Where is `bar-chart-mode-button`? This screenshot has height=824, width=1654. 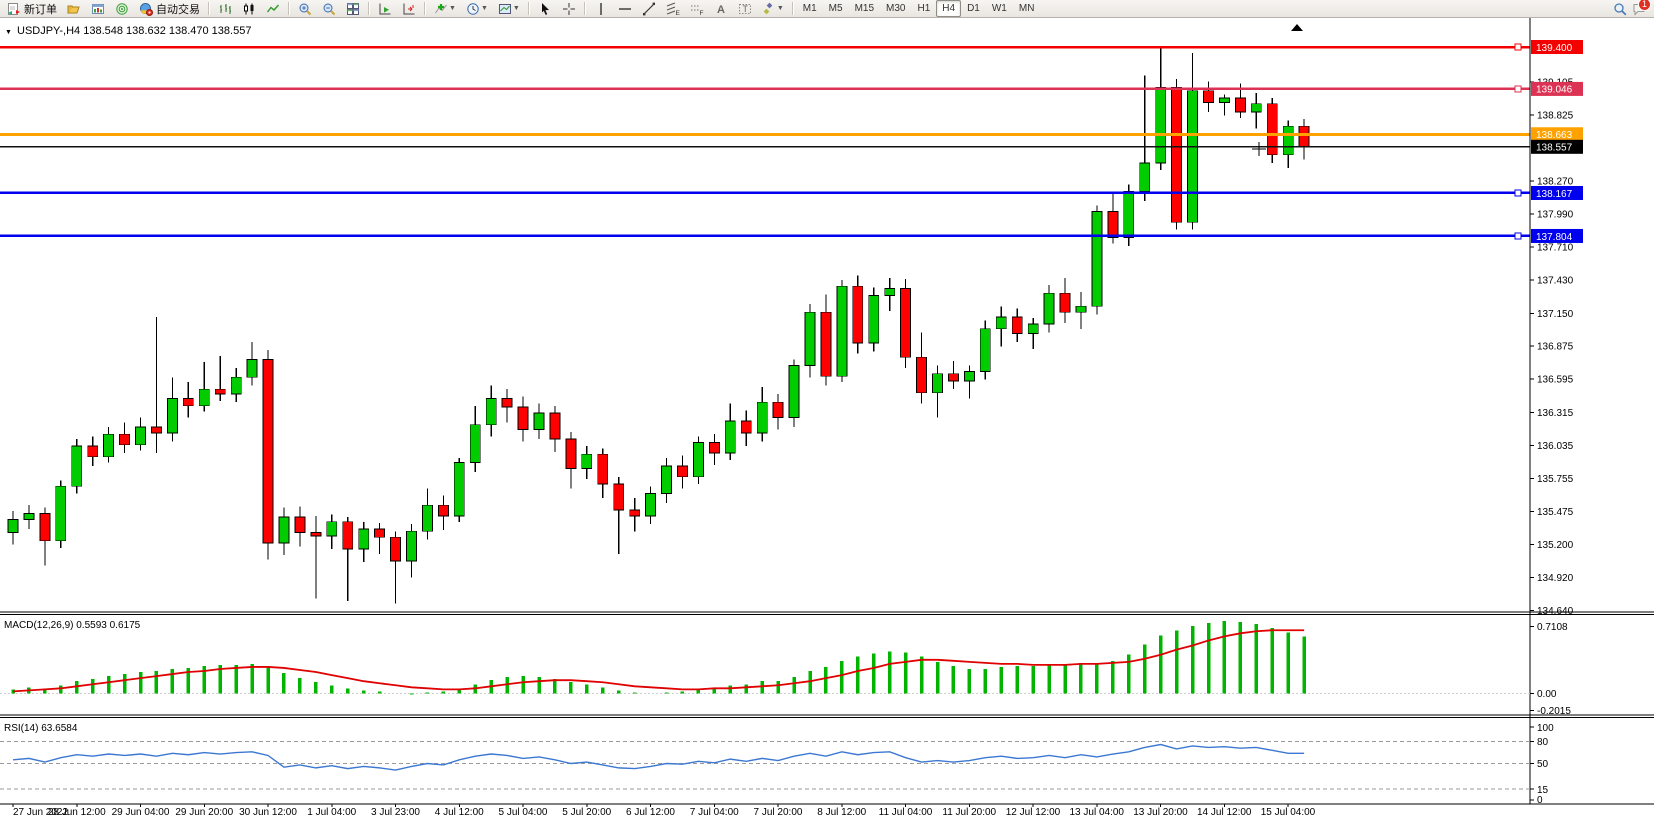
bar-chart-mode-button is located at coordinates (225, 8).